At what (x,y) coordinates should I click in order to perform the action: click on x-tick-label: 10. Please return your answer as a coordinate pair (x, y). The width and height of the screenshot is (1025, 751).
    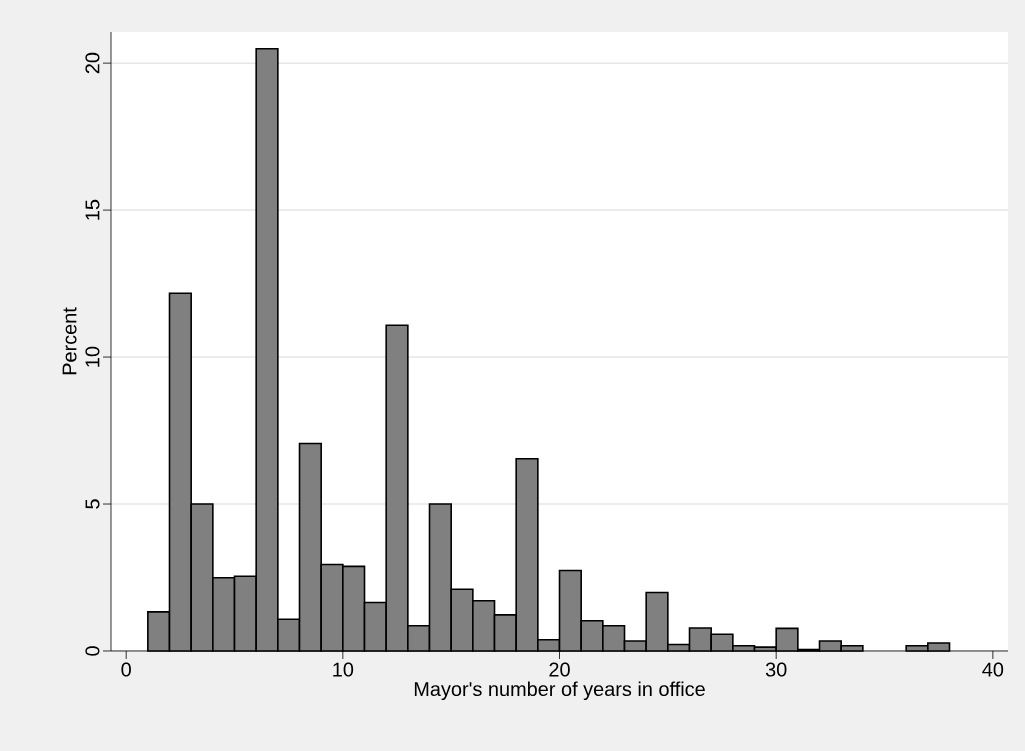
    Looking at the image, I should click on (343, 669).